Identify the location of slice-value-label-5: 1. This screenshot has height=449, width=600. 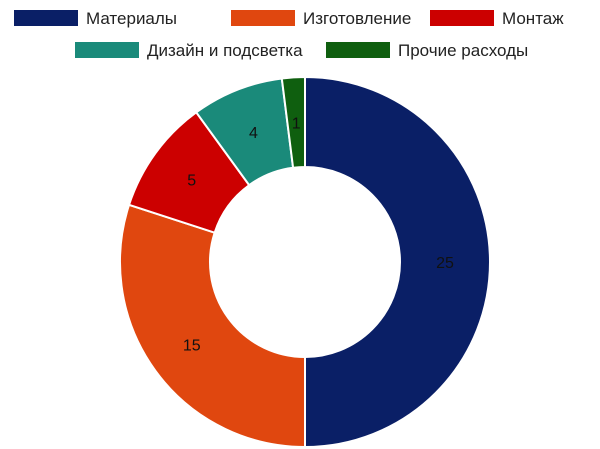
(296, 123).